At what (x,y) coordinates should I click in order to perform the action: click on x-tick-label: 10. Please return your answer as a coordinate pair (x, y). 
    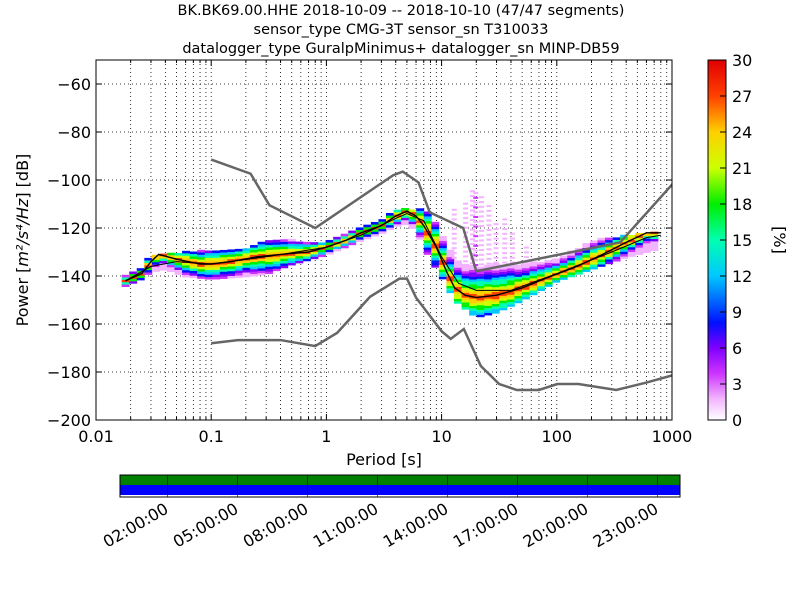
    Looking at the image, I should click on (441, 436).